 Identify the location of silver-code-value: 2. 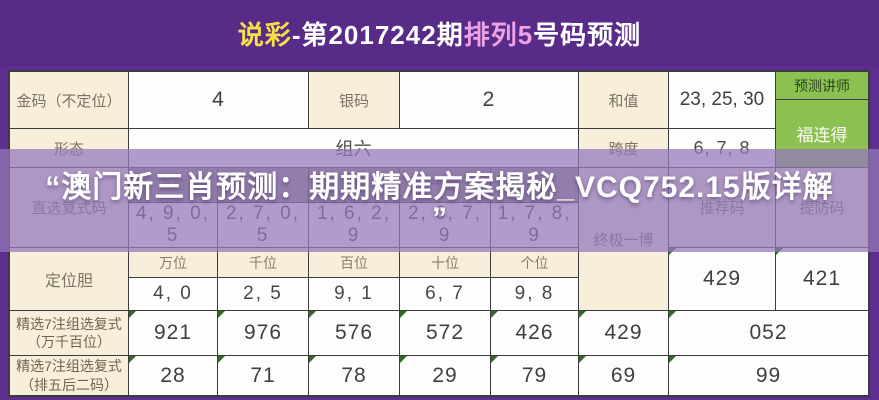
(489, 100).